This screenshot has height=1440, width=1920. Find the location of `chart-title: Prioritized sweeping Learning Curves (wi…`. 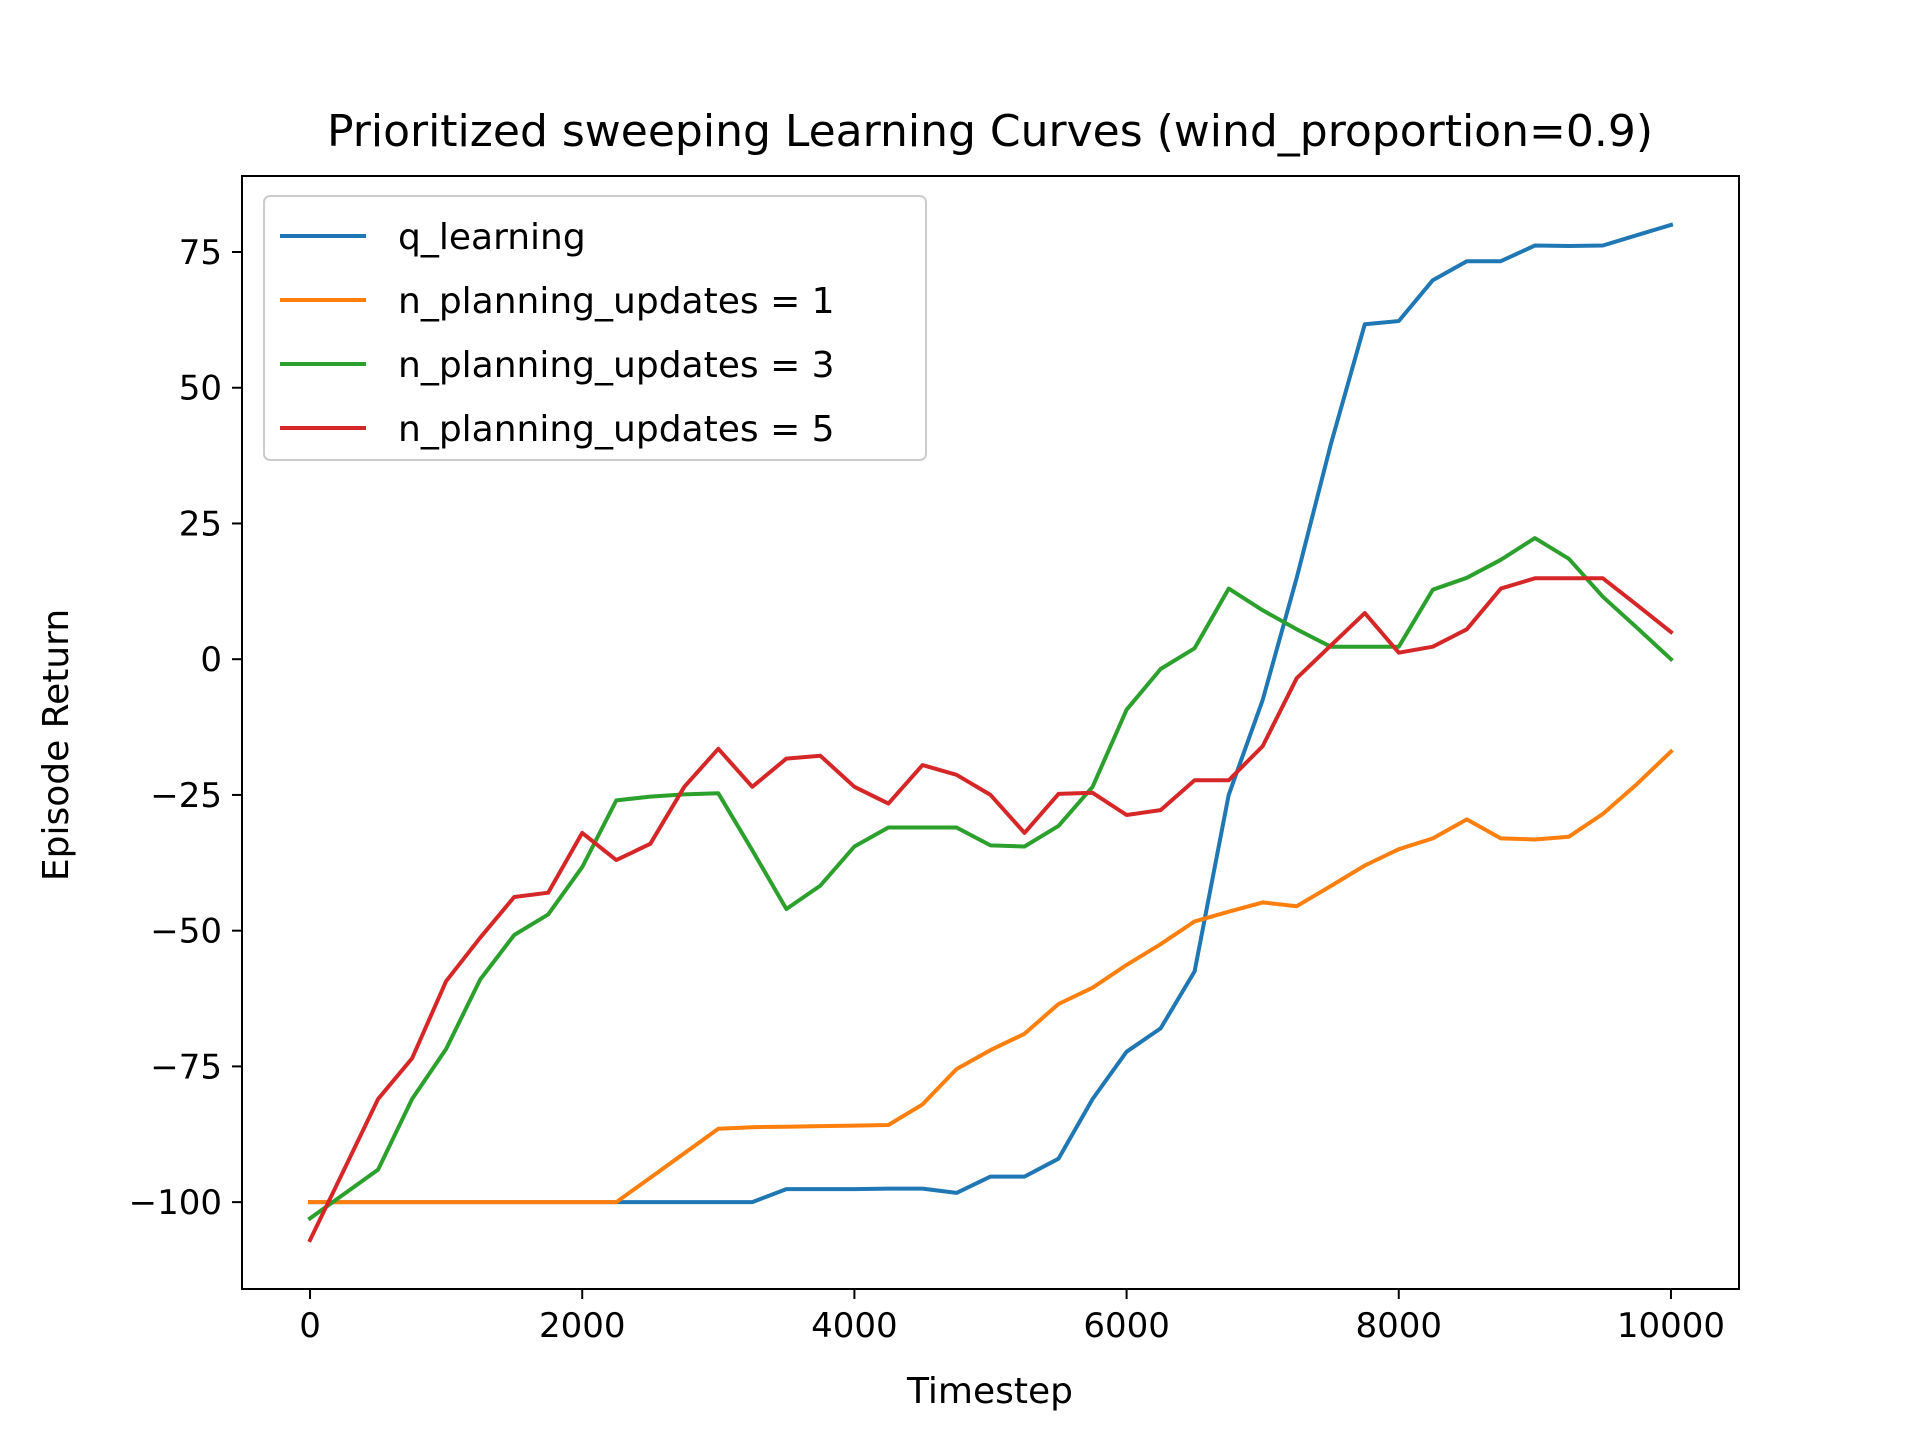

chart-title: Prioritized sweeping Learning Curves (wi… is located at coordinates (990, 131).